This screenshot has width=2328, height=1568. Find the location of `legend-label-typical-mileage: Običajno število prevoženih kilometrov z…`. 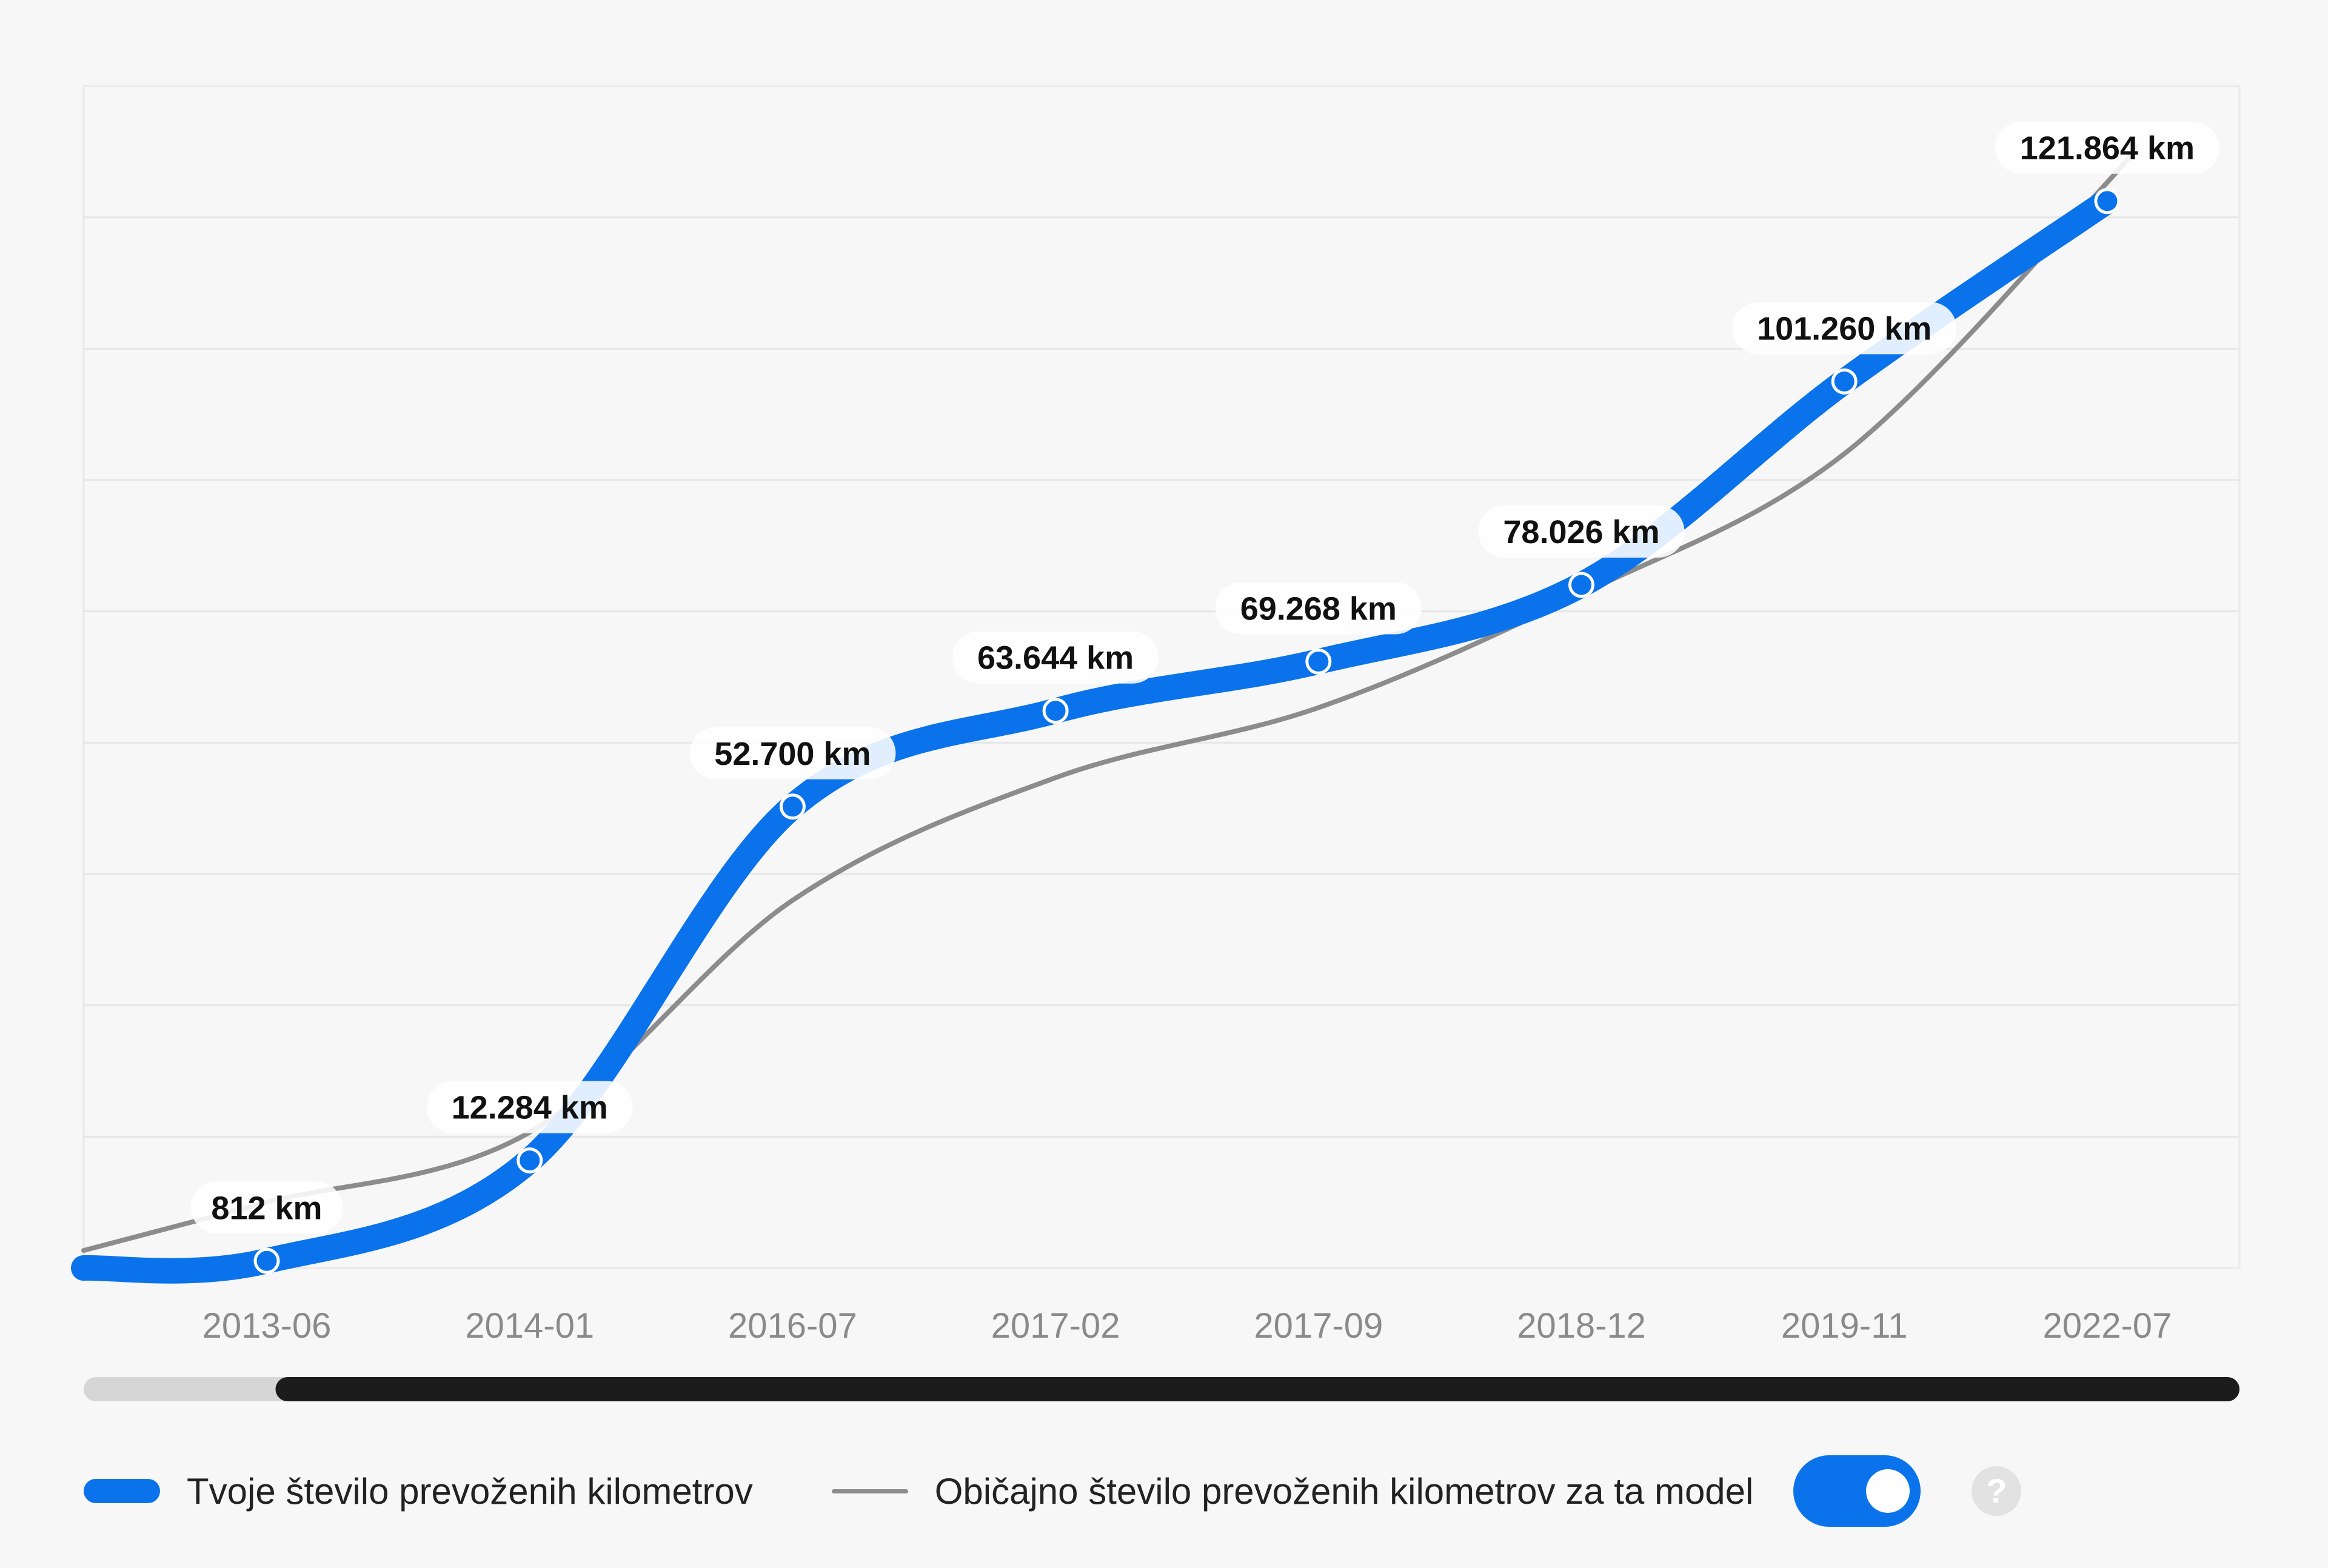

legend-label-typical-mileage: Običajno število prevoženih kilometrov z… is located at coordinates (1344, 1491).